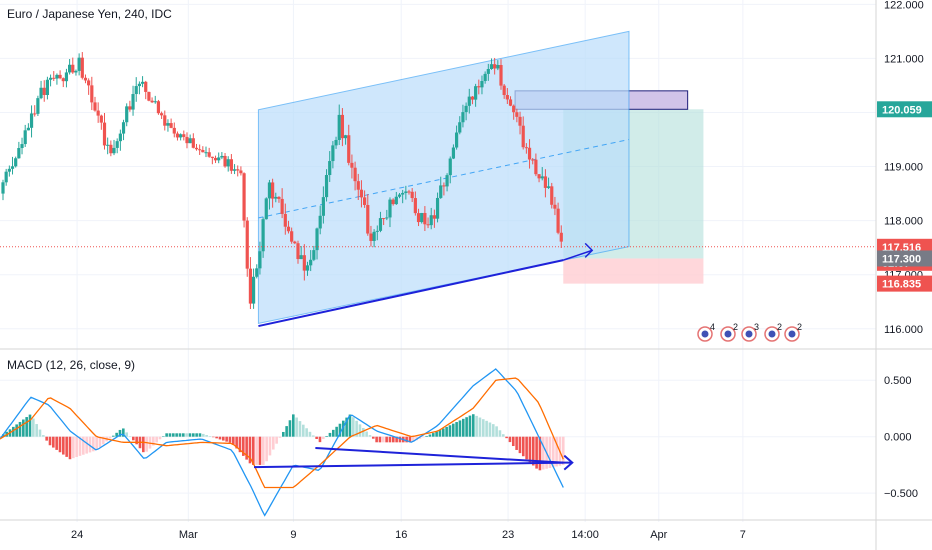 This screenshot has height=550, width=932. I want to click on event-badge-count: 2, so click(779, 327).